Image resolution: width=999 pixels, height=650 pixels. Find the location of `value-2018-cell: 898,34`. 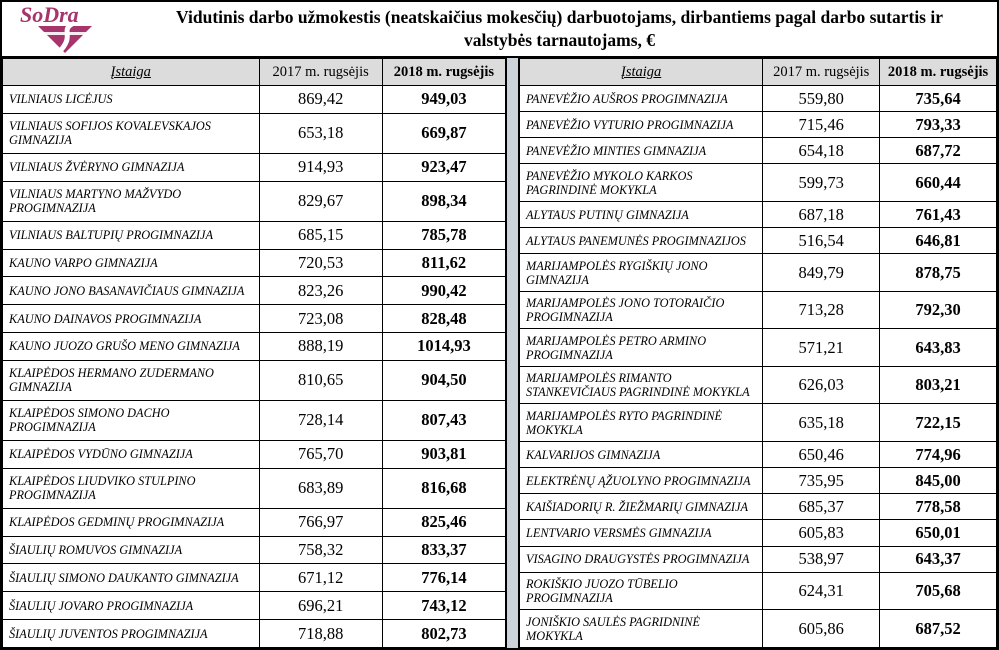

value-2018-cell: 898,34 is located at coordinates (444, 201).